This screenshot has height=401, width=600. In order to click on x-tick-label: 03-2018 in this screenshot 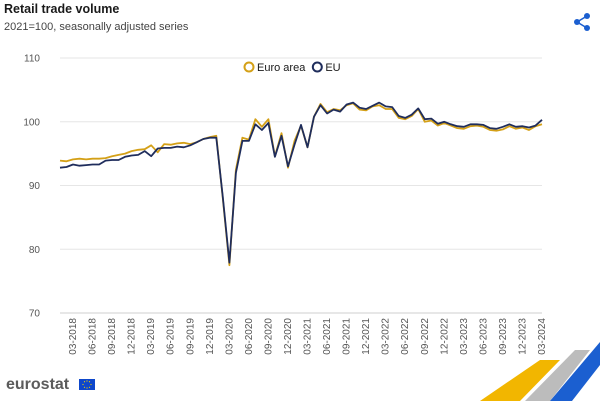, I will do `click(73, 336)`.